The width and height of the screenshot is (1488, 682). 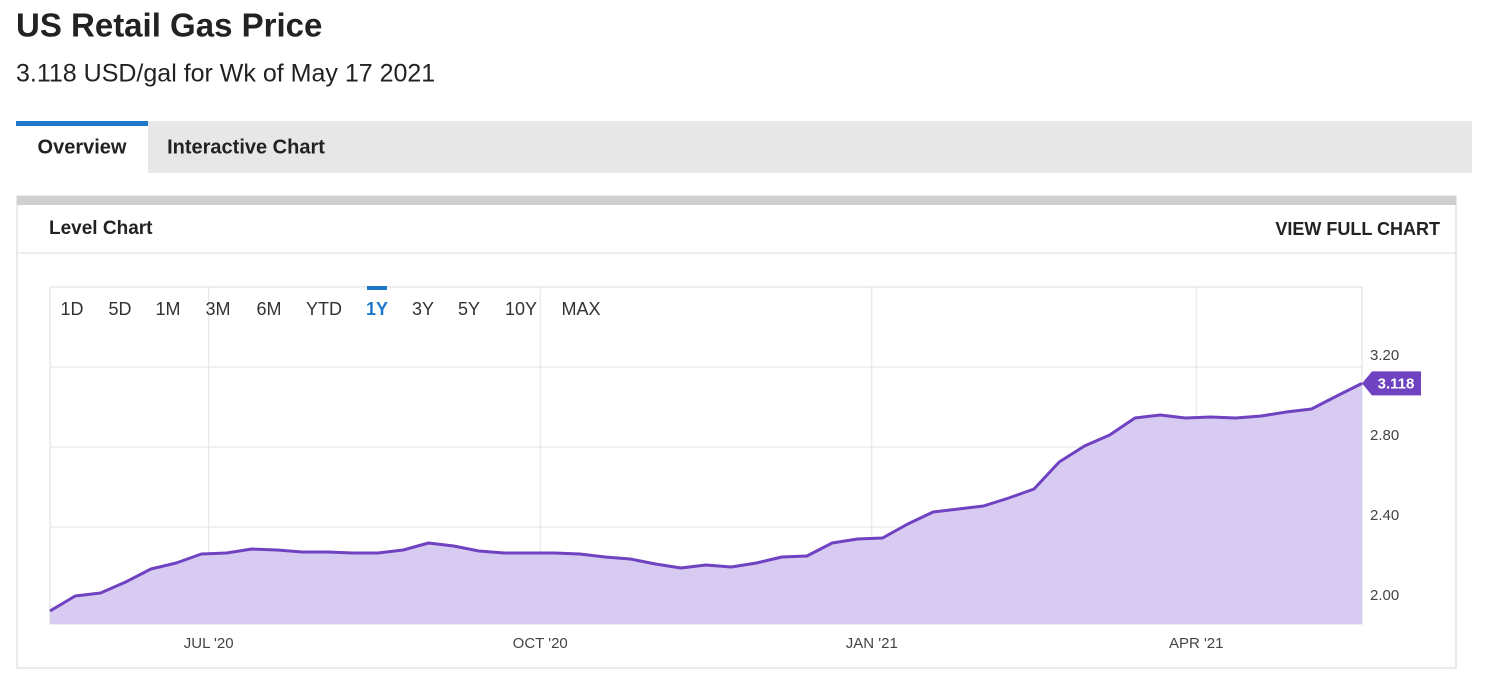 I want to click on range-button: 1D, so click(x=71, y=309).